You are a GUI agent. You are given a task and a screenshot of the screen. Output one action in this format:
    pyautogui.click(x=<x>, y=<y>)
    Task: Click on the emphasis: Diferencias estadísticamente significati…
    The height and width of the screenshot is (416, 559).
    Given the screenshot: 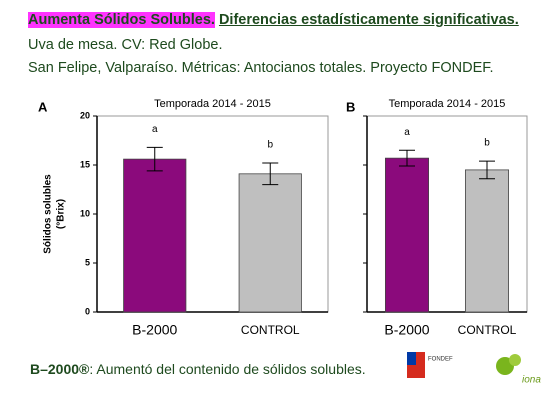 What is the action you would take?
    pyautogui.click(x=368, y=20)
    